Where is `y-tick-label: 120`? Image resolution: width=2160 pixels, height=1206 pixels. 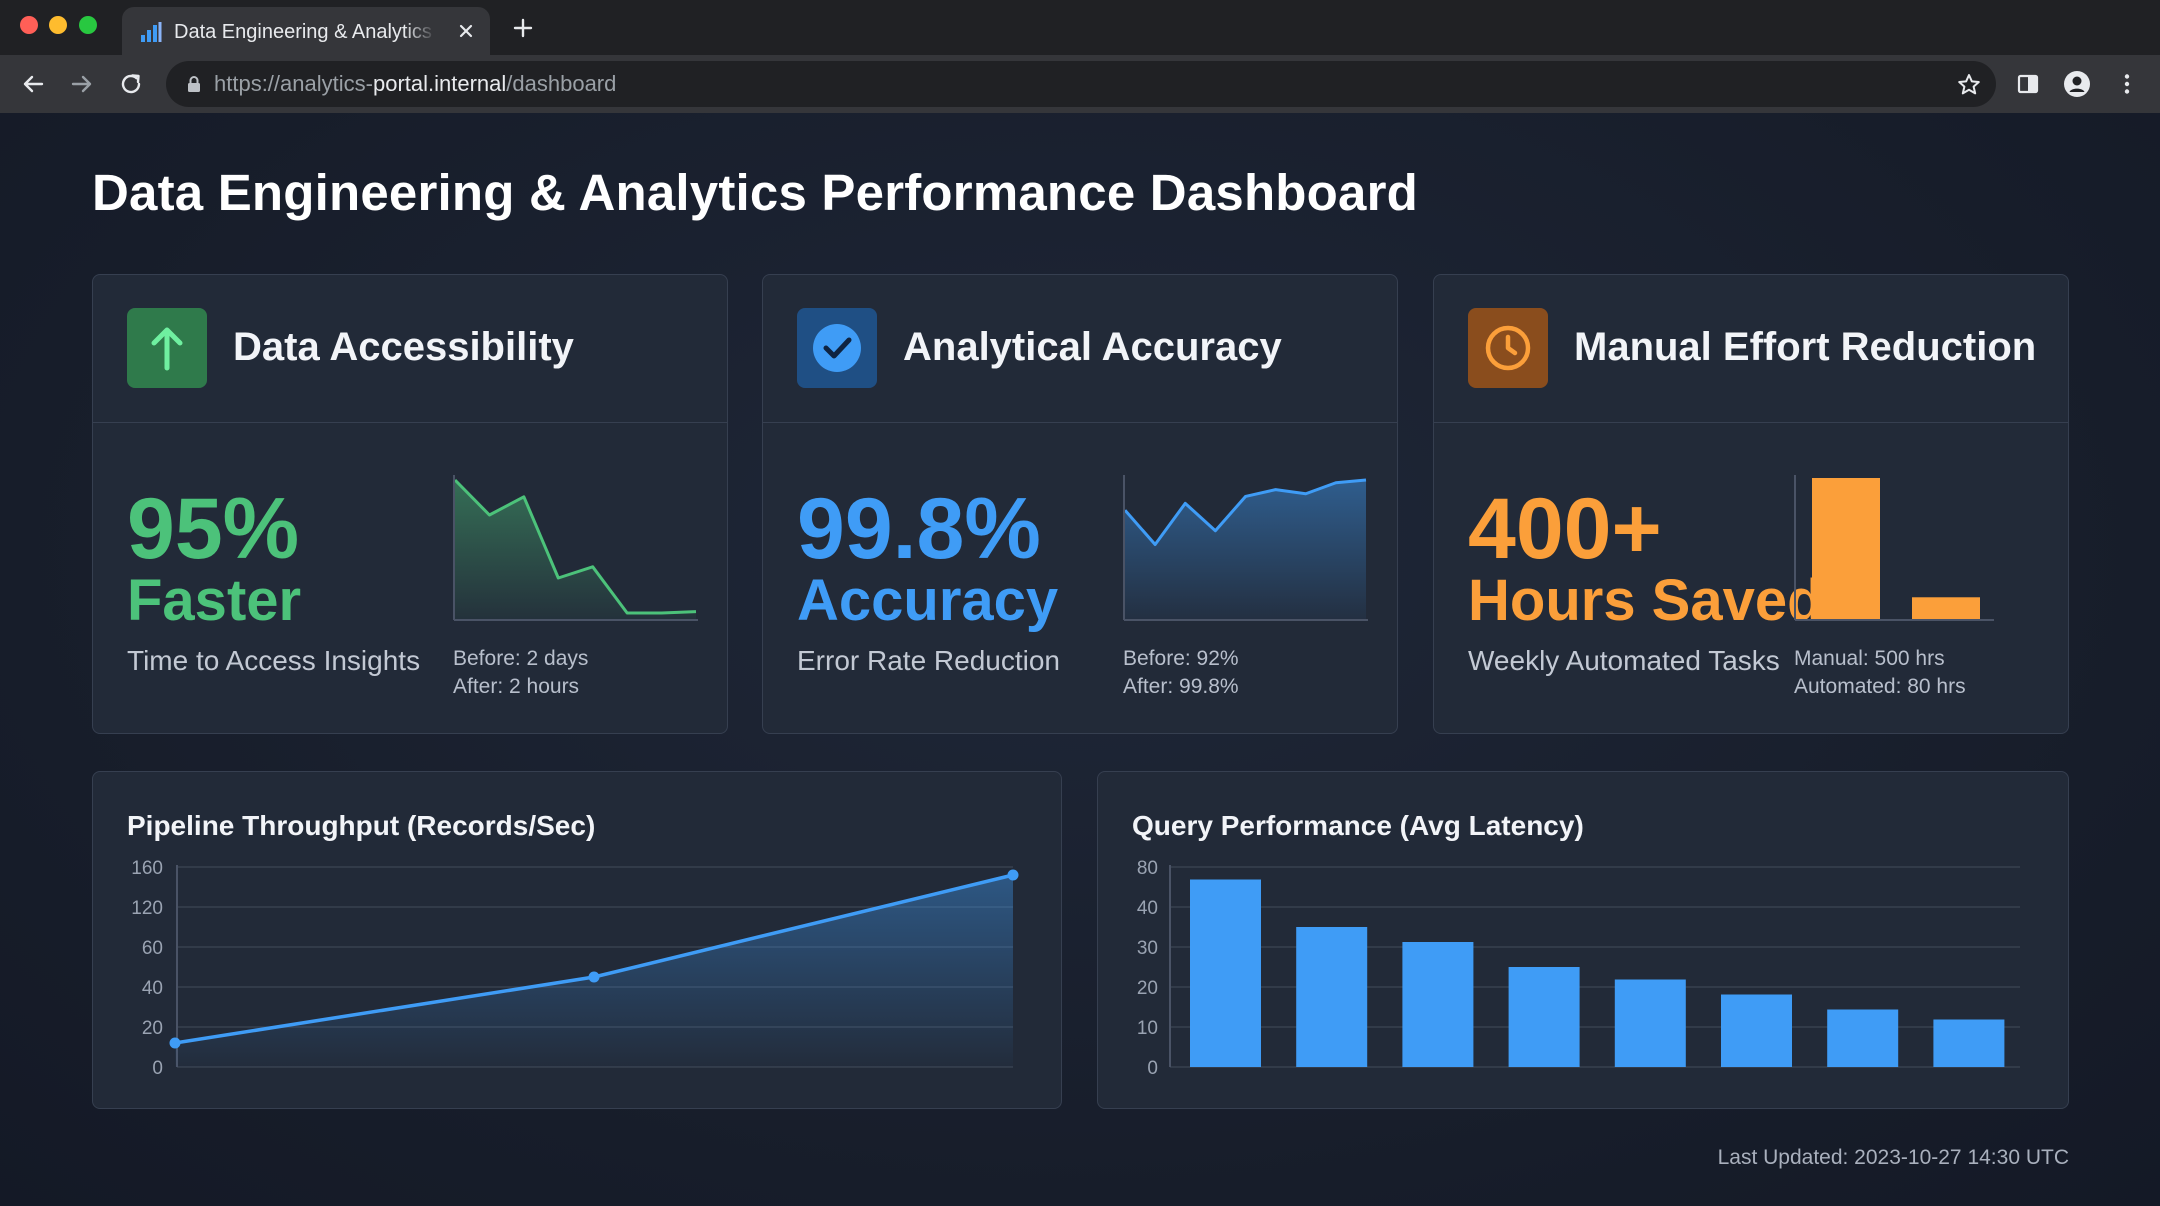 y-tick-label: 120 is located at coordinates (147, 908).